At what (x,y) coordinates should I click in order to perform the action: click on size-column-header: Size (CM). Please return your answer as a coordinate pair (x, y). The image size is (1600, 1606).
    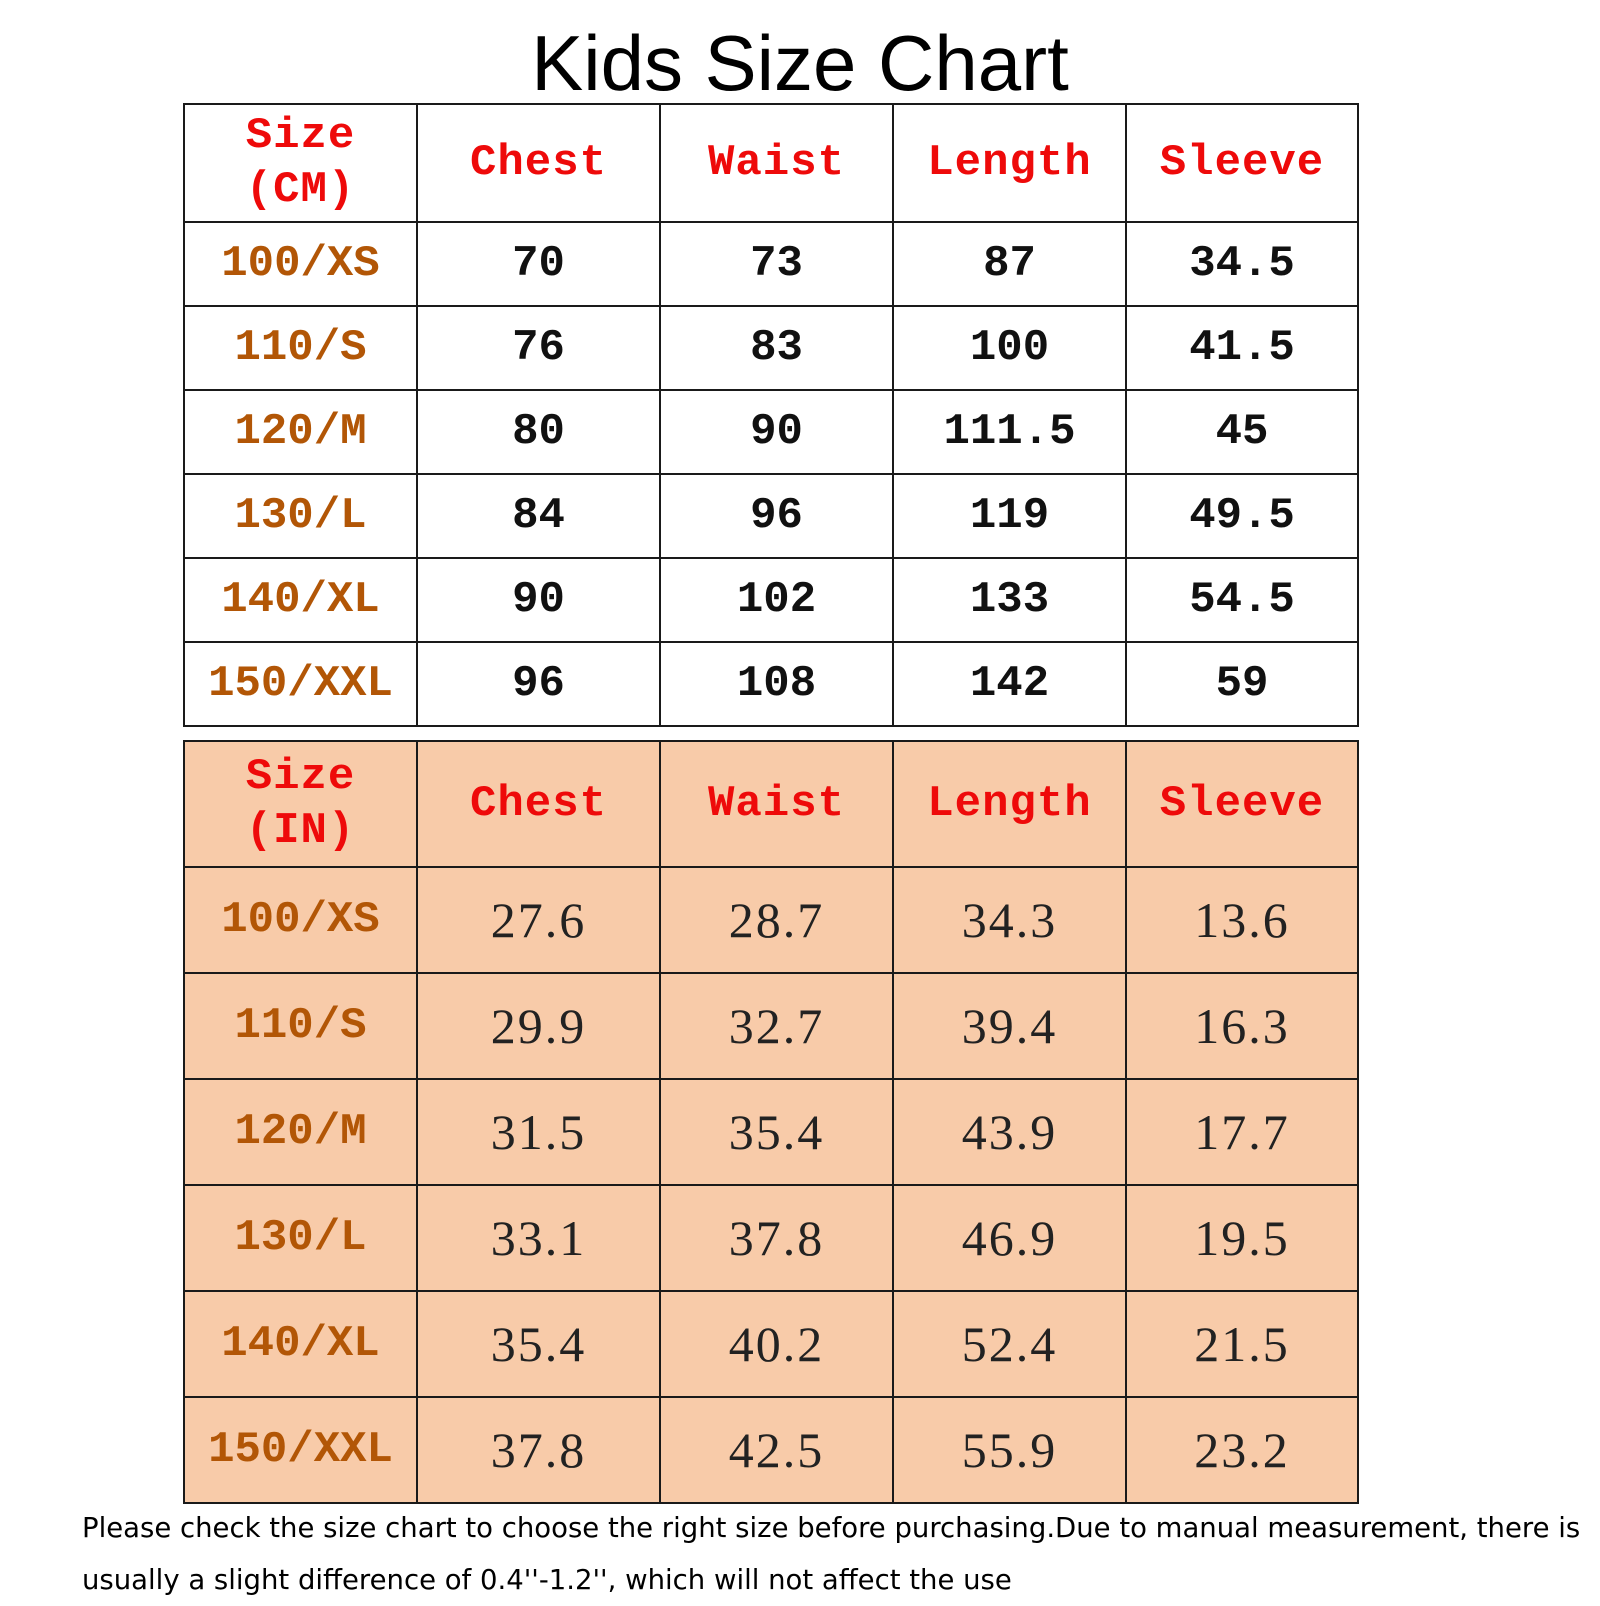
    Looking at the image, I should click on (300, 163).